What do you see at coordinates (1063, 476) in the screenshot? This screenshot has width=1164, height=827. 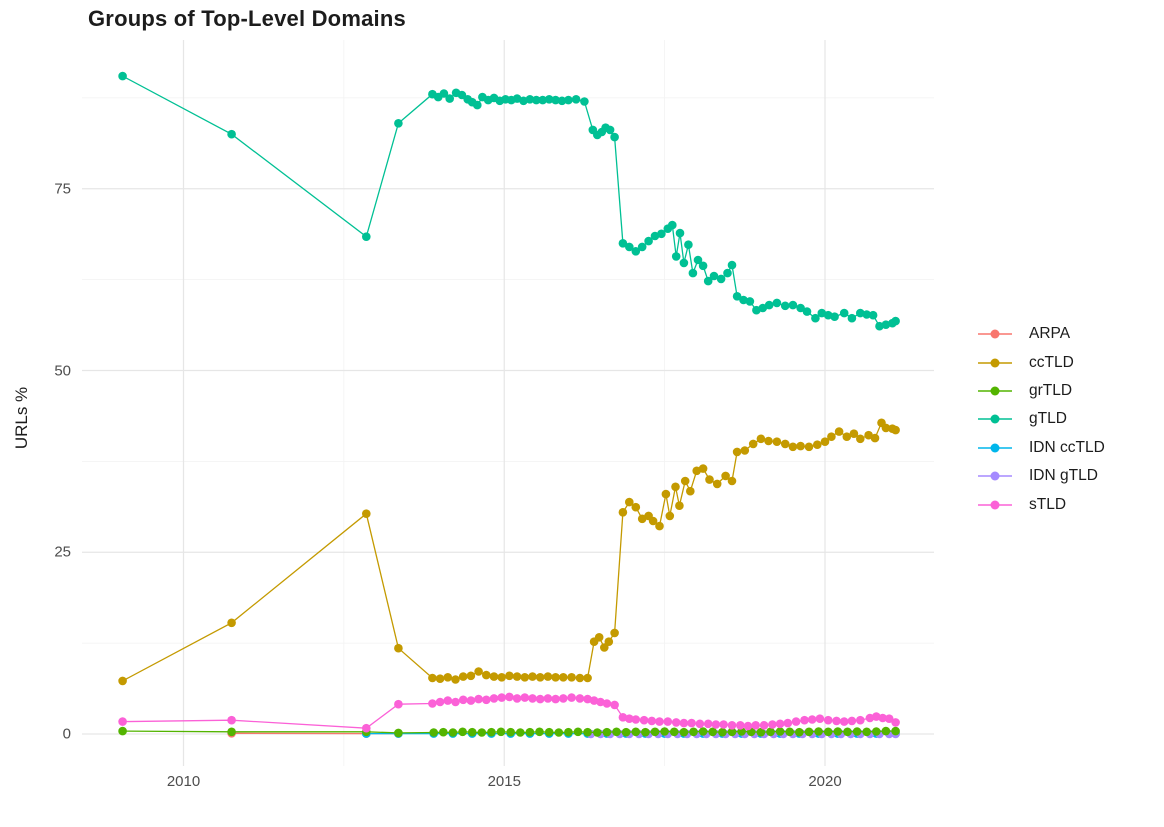 I see `legend-label: IDN gTLD` at bounding box center [1063, 476].